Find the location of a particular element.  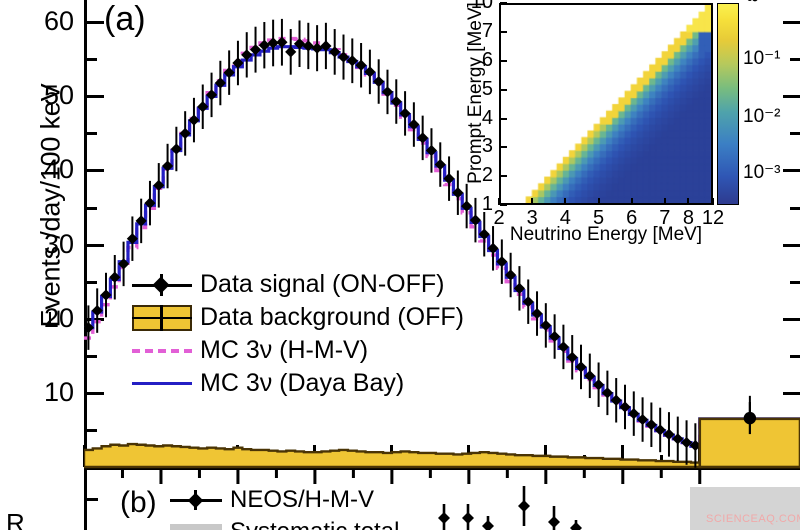

watermark-box is located at coordinates (745, 508).